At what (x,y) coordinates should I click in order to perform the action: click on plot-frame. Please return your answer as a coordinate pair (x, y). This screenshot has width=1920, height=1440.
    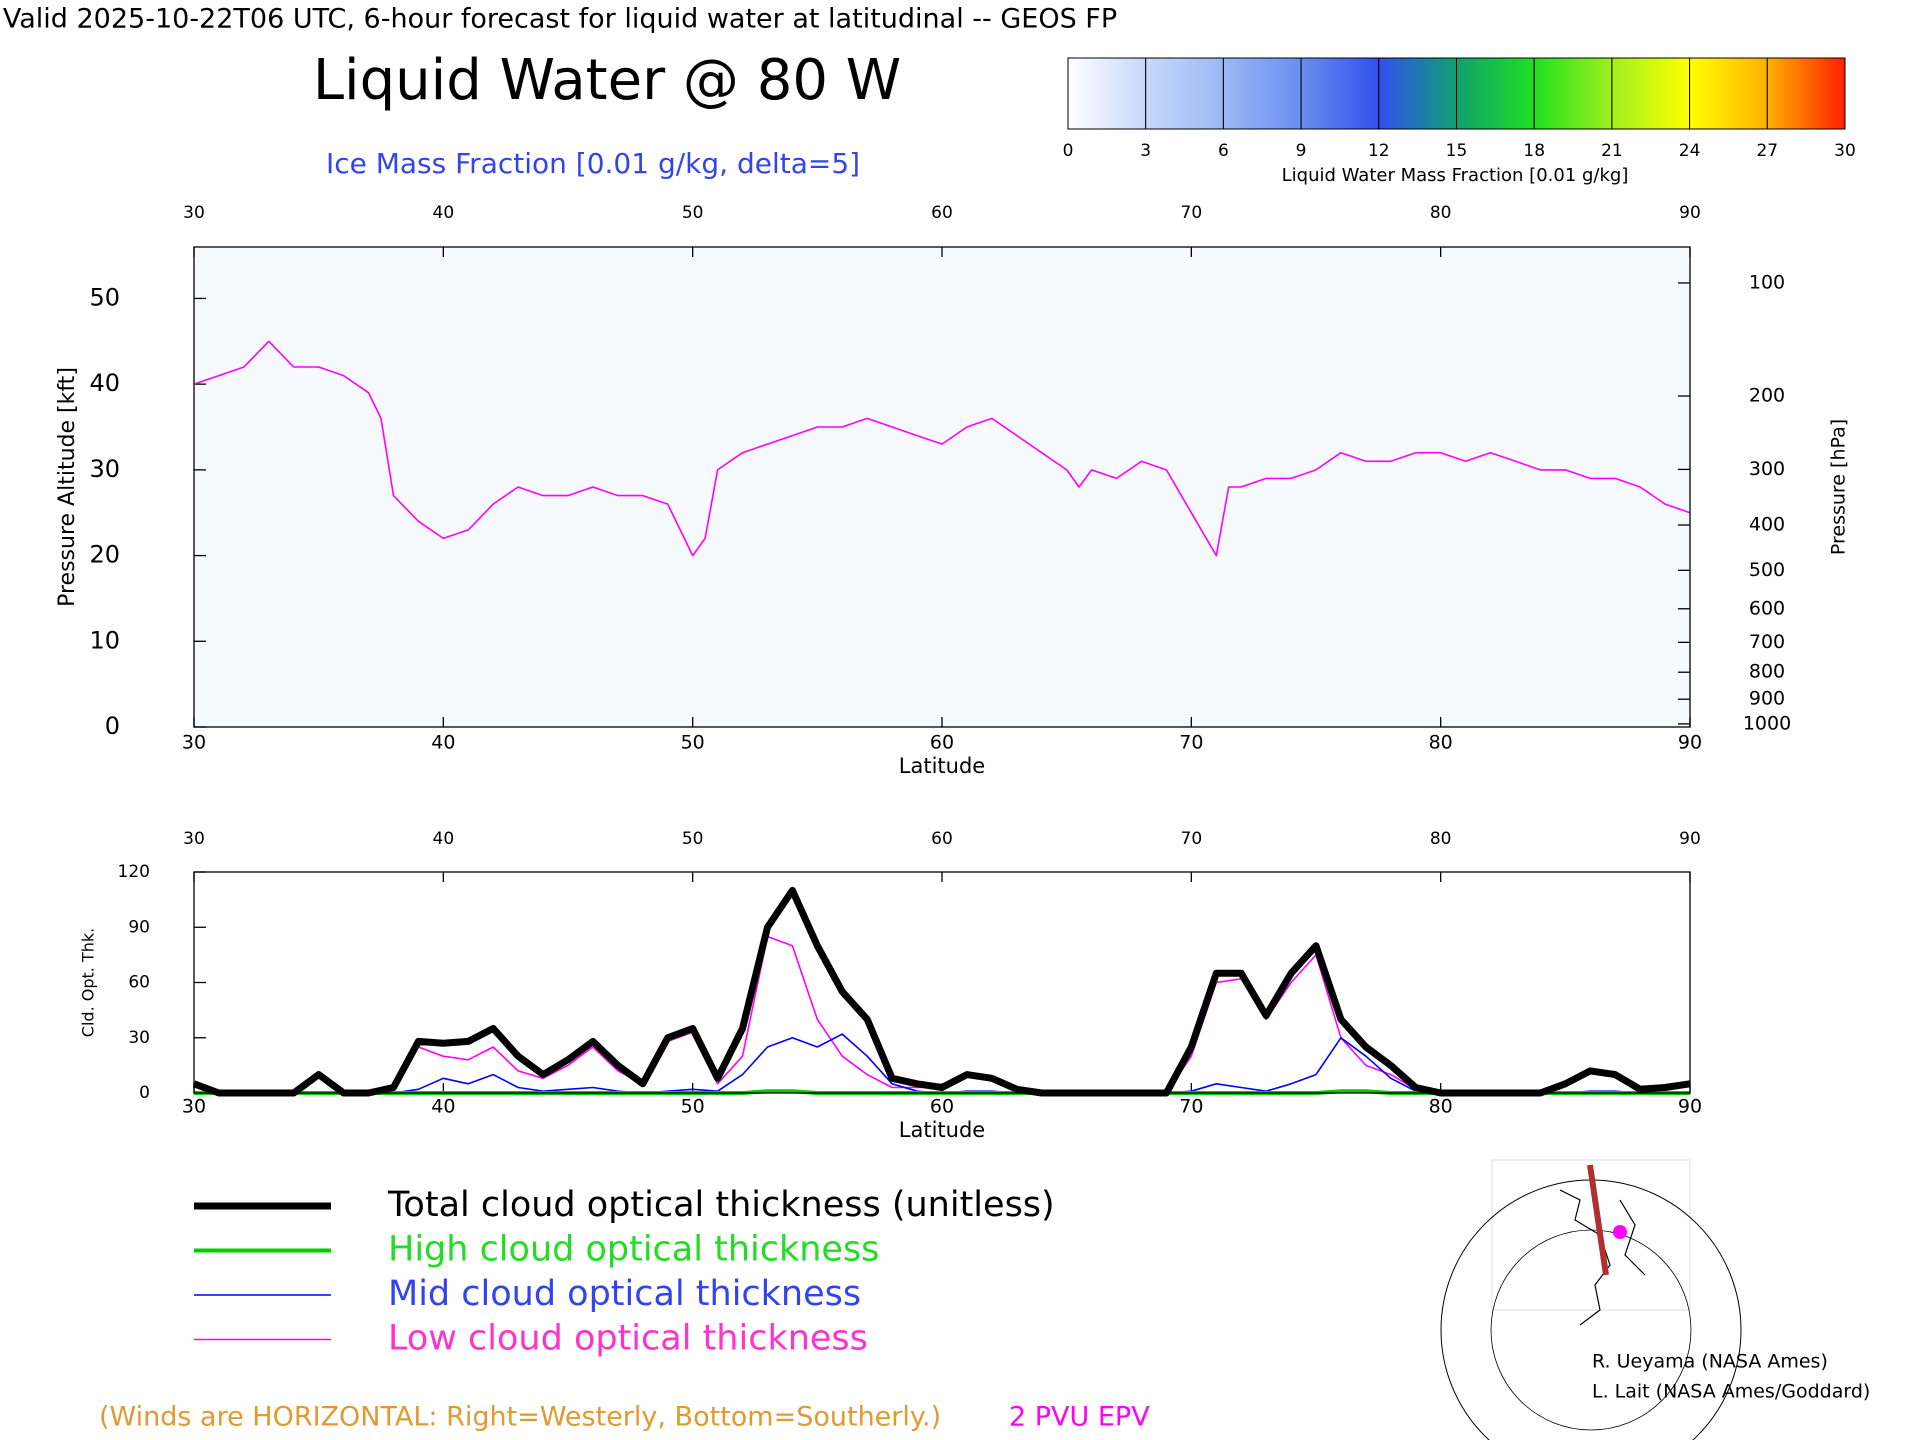
    Looking at the image, I should click on (942, 982).